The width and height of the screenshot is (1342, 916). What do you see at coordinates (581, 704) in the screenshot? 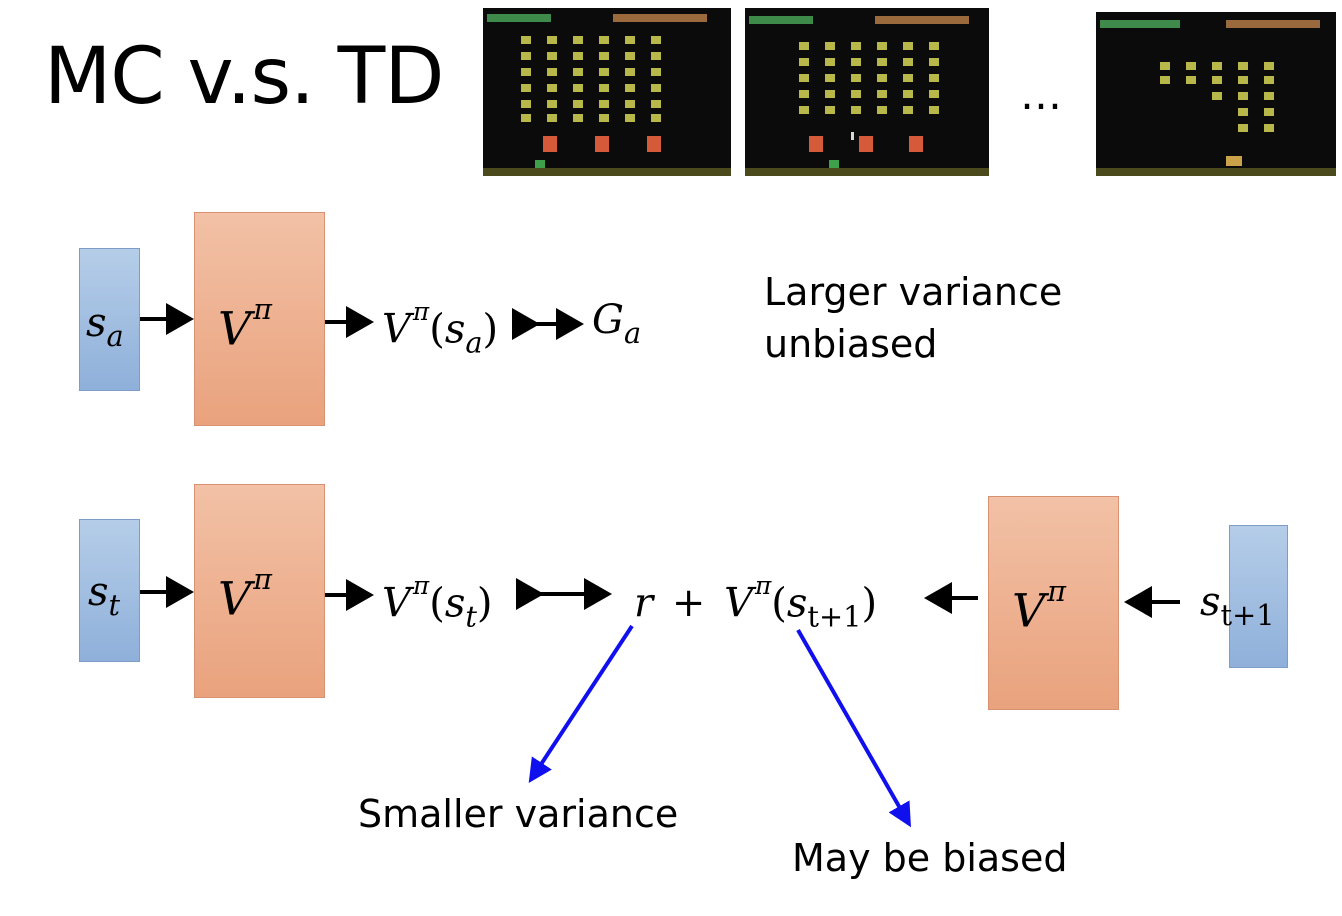
I see `blue-arrow-reward` at bounding box center [581, 704].